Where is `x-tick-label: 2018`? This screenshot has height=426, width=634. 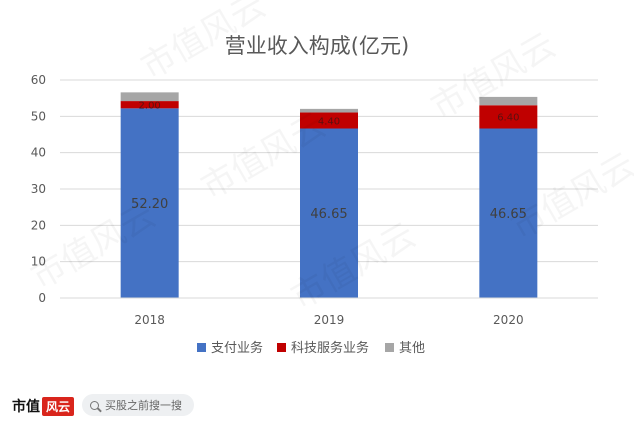 x-tick-label: 2018 is located at coordinates (149, 320).